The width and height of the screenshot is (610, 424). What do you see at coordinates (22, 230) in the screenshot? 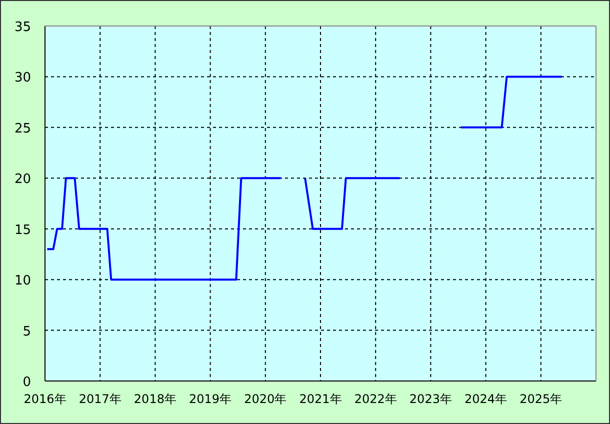
I see `y-tick-label: 15` at bounding box center [22, 230].